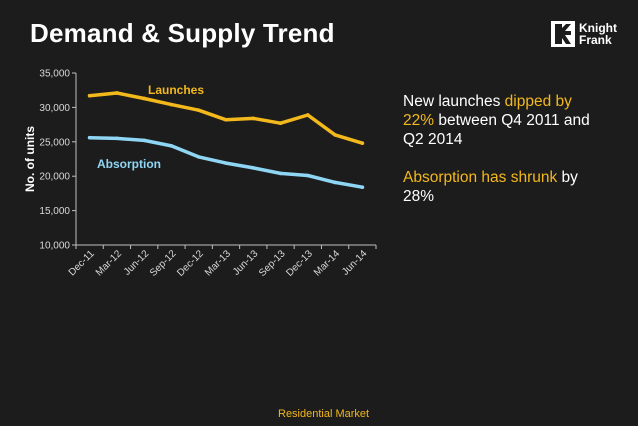 The height and width of the screenshot is (426, 638). I want to click on y-tick-label: 20,000, so click(54, 177).